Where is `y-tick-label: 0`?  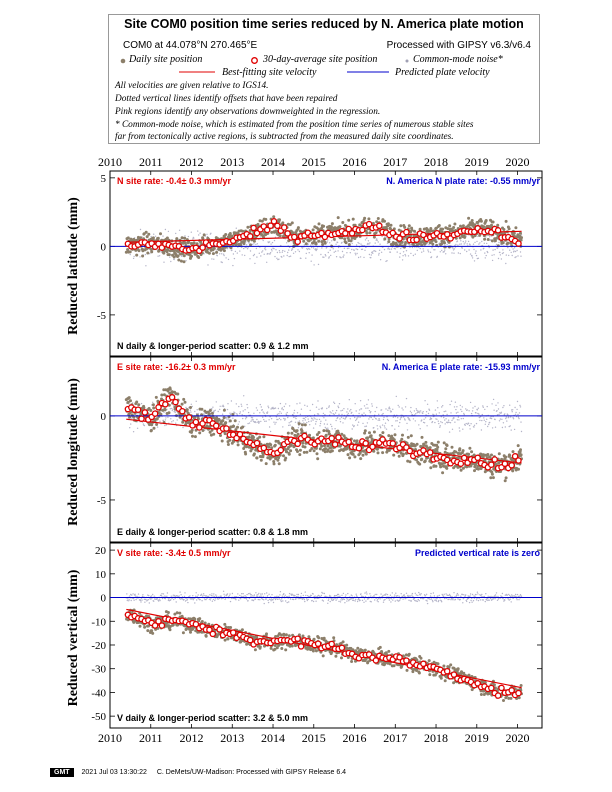
y-tick-label: 0 is located at coordinates (104, 247).